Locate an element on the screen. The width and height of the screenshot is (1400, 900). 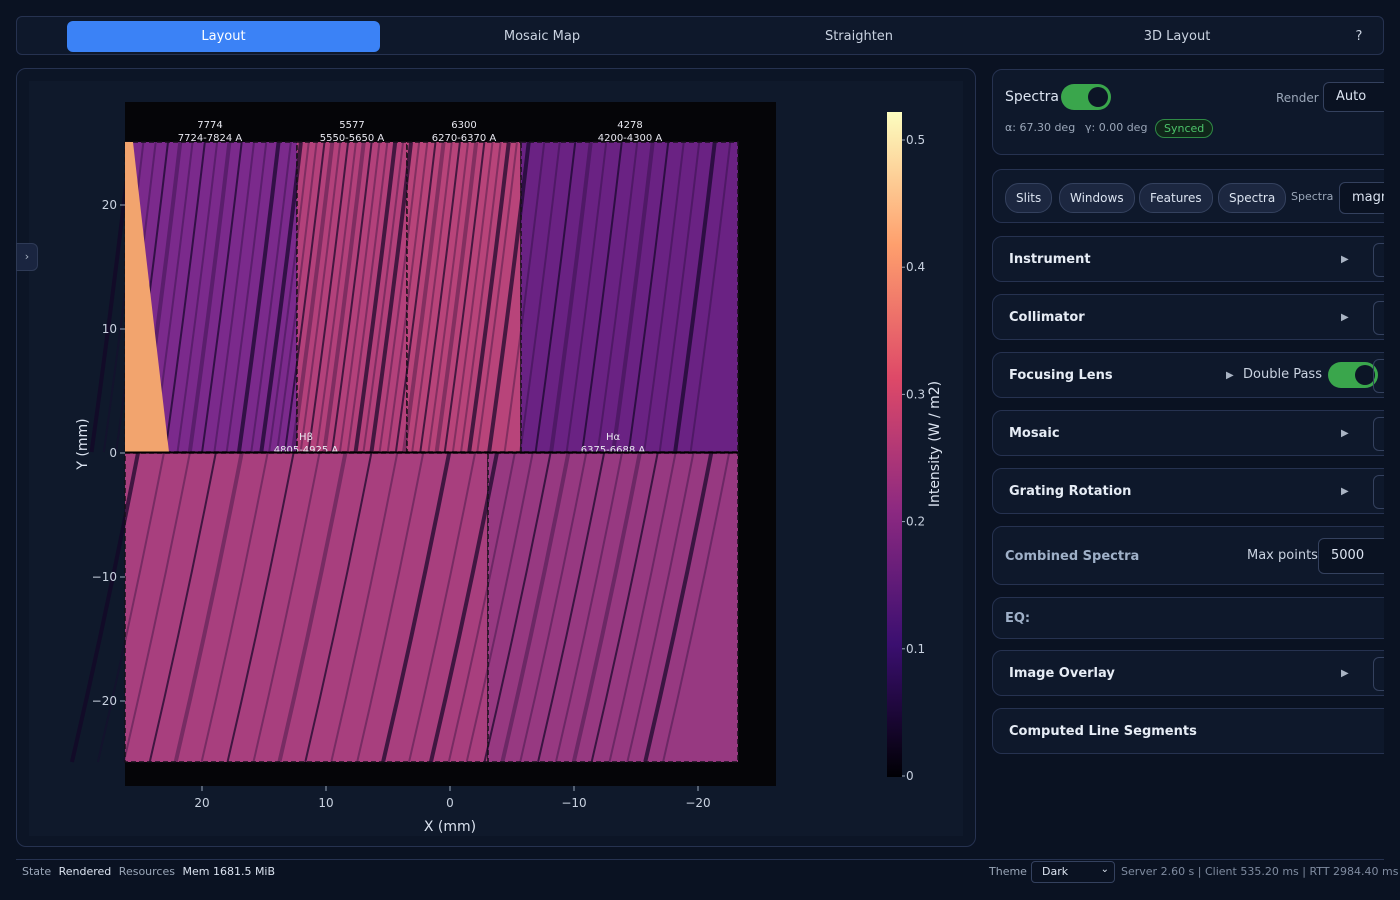
button: Spectra is located at coordinates (1252, 198).